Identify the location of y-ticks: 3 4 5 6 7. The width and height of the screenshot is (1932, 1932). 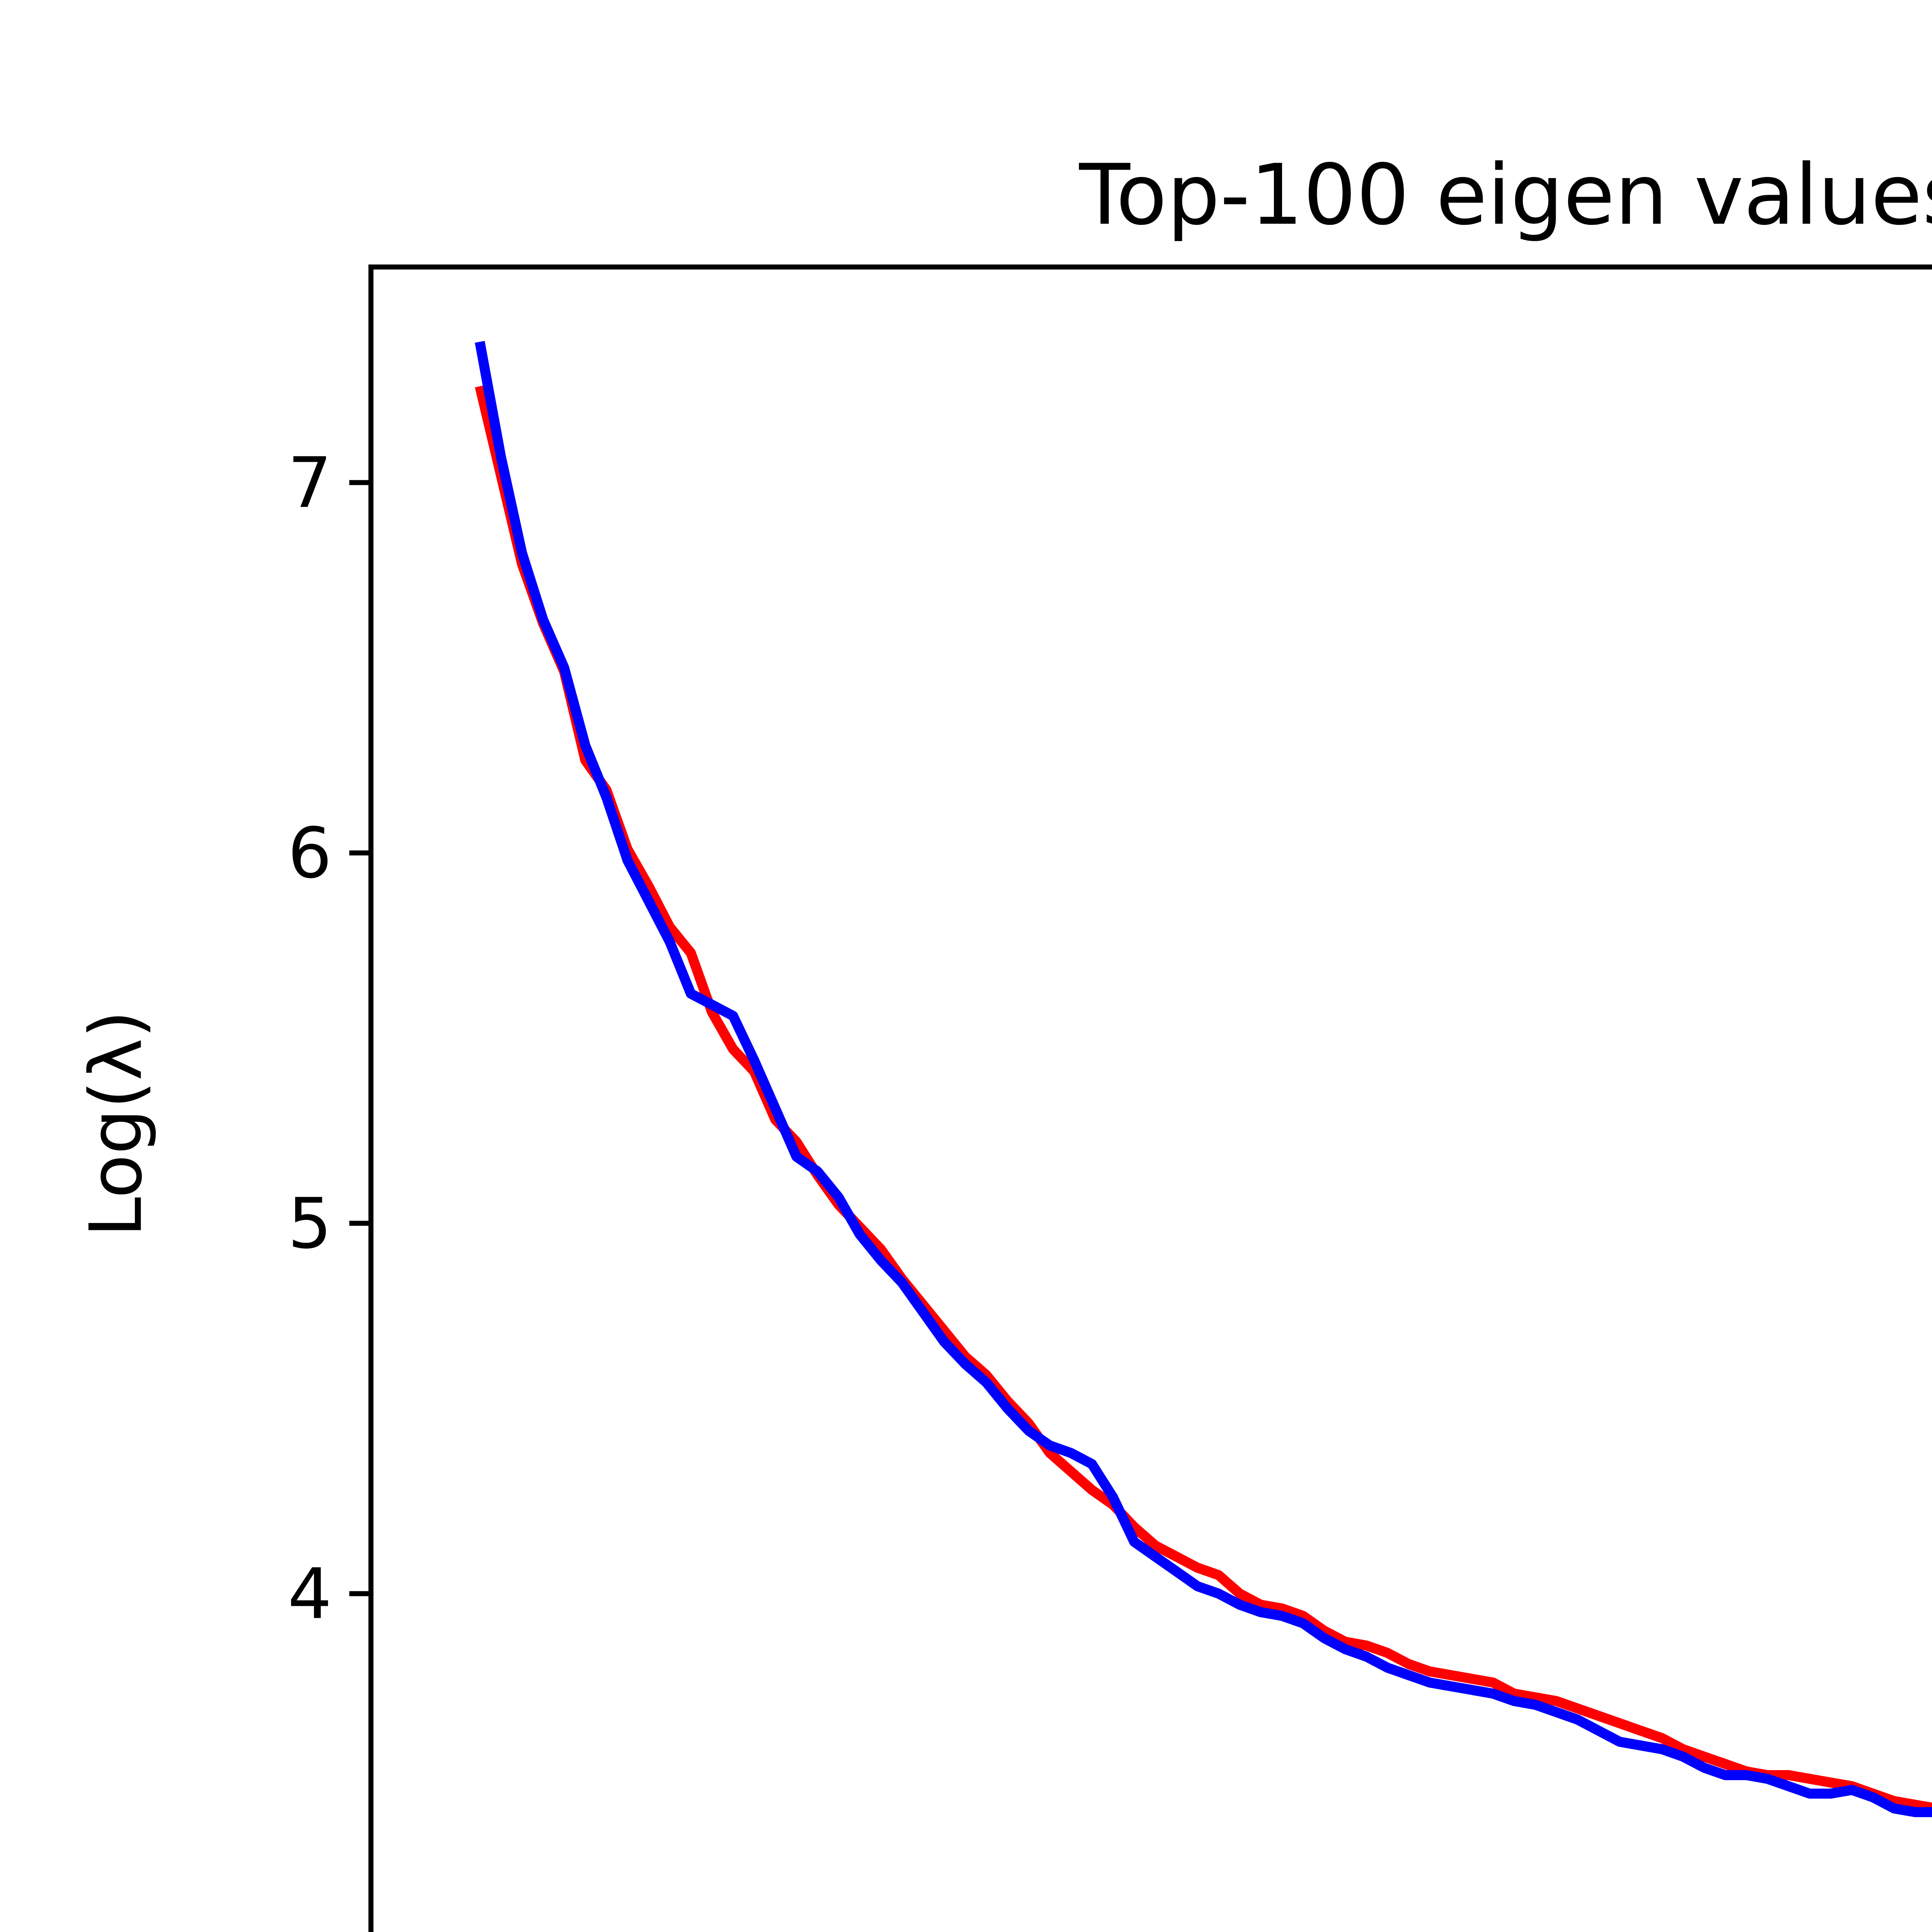
(329, 1187).